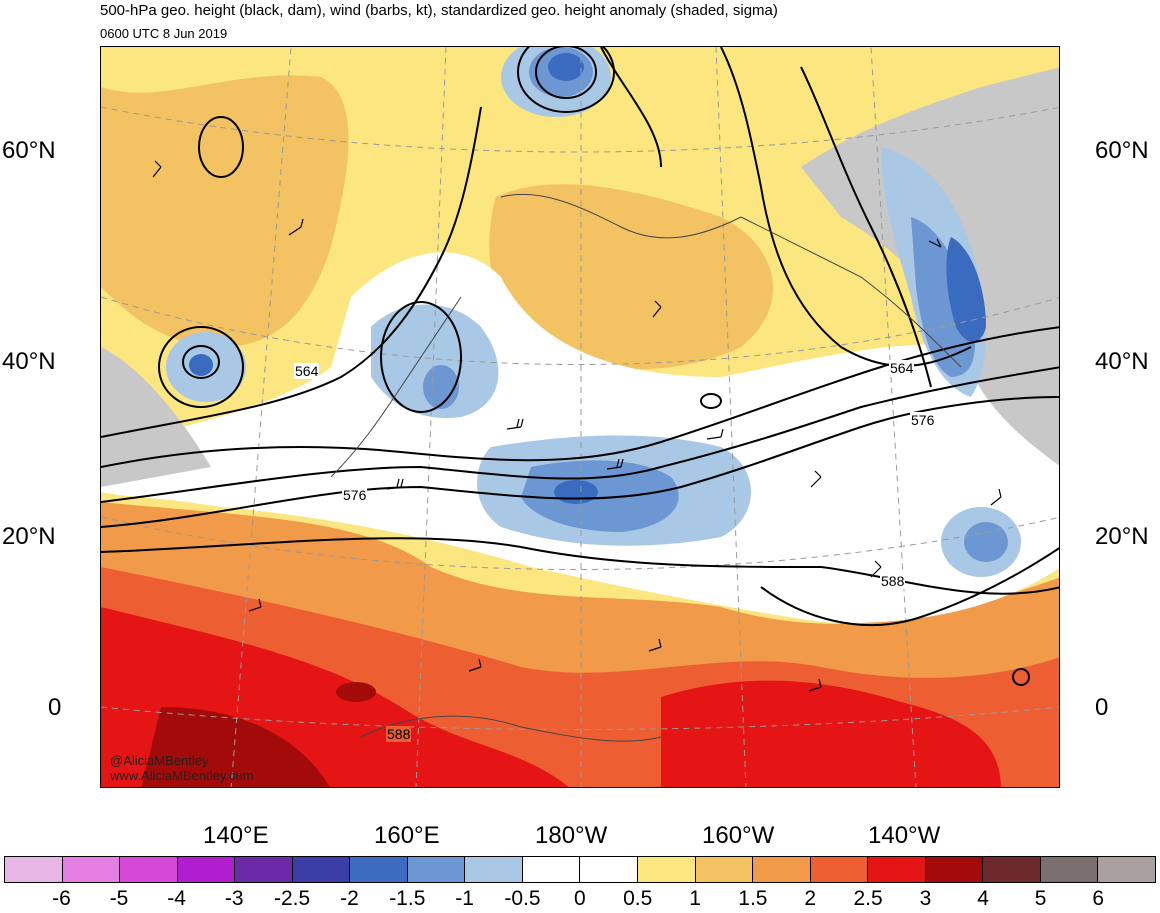  I want to click on colorbar-tick-label: 1, so click(695, 898).